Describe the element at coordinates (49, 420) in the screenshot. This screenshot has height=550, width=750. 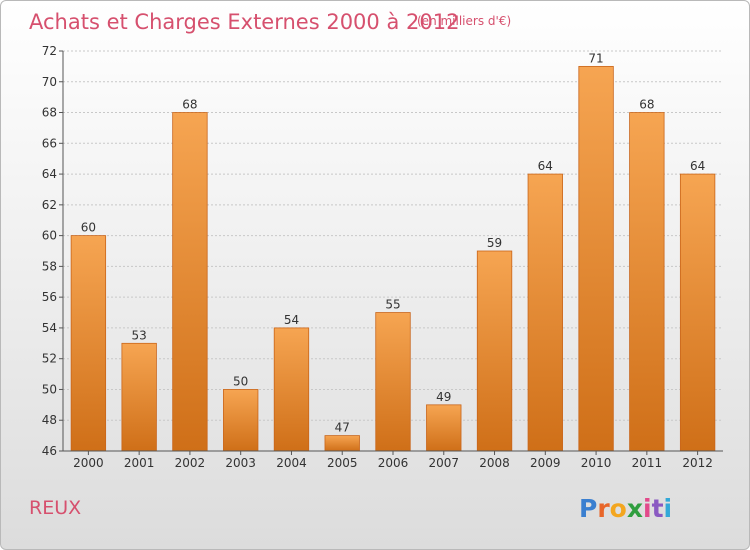
I see `y-tick-label: 48` at that location.